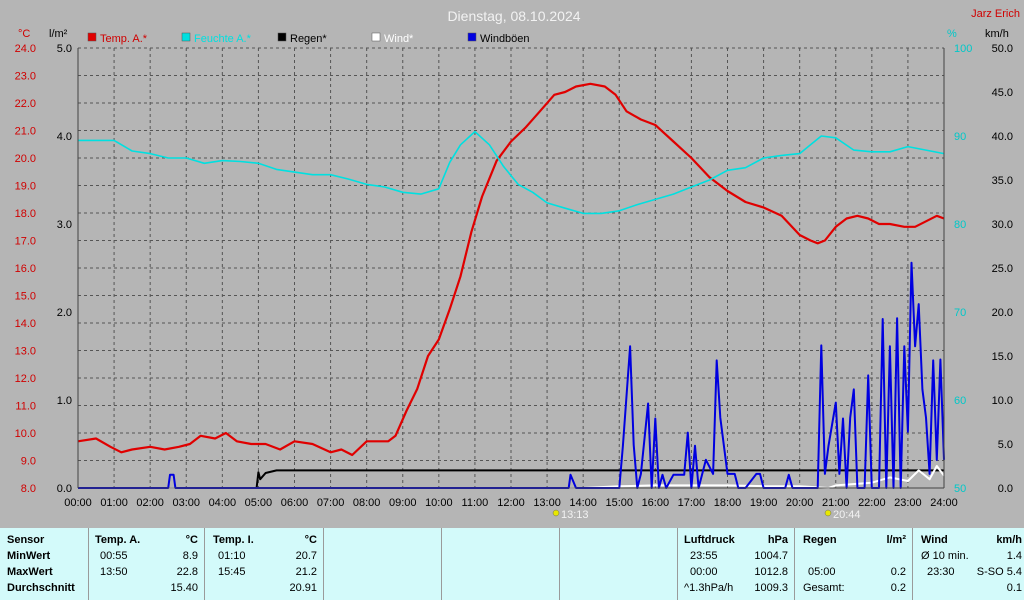 The image size is (1024, 600). What do you see at coordinates (306, 572) in the screenshot?
I see `temp-i-max-value: 21.2` at bounding box center [306, 572].